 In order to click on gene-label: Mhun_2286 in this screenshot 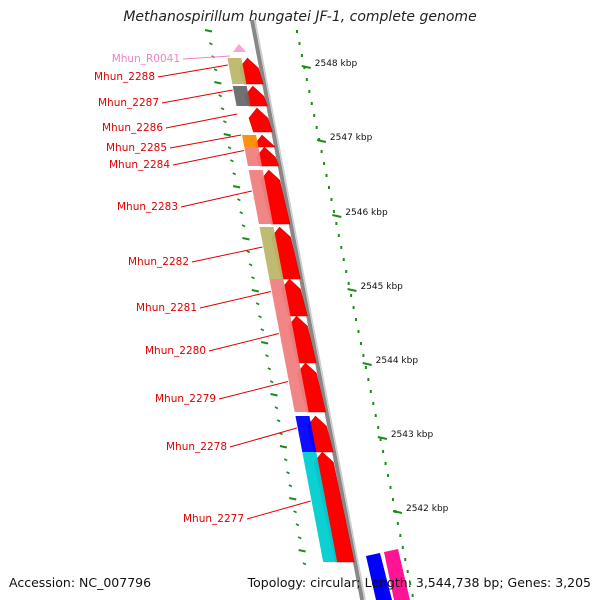, I will do `click(132, 128)`.